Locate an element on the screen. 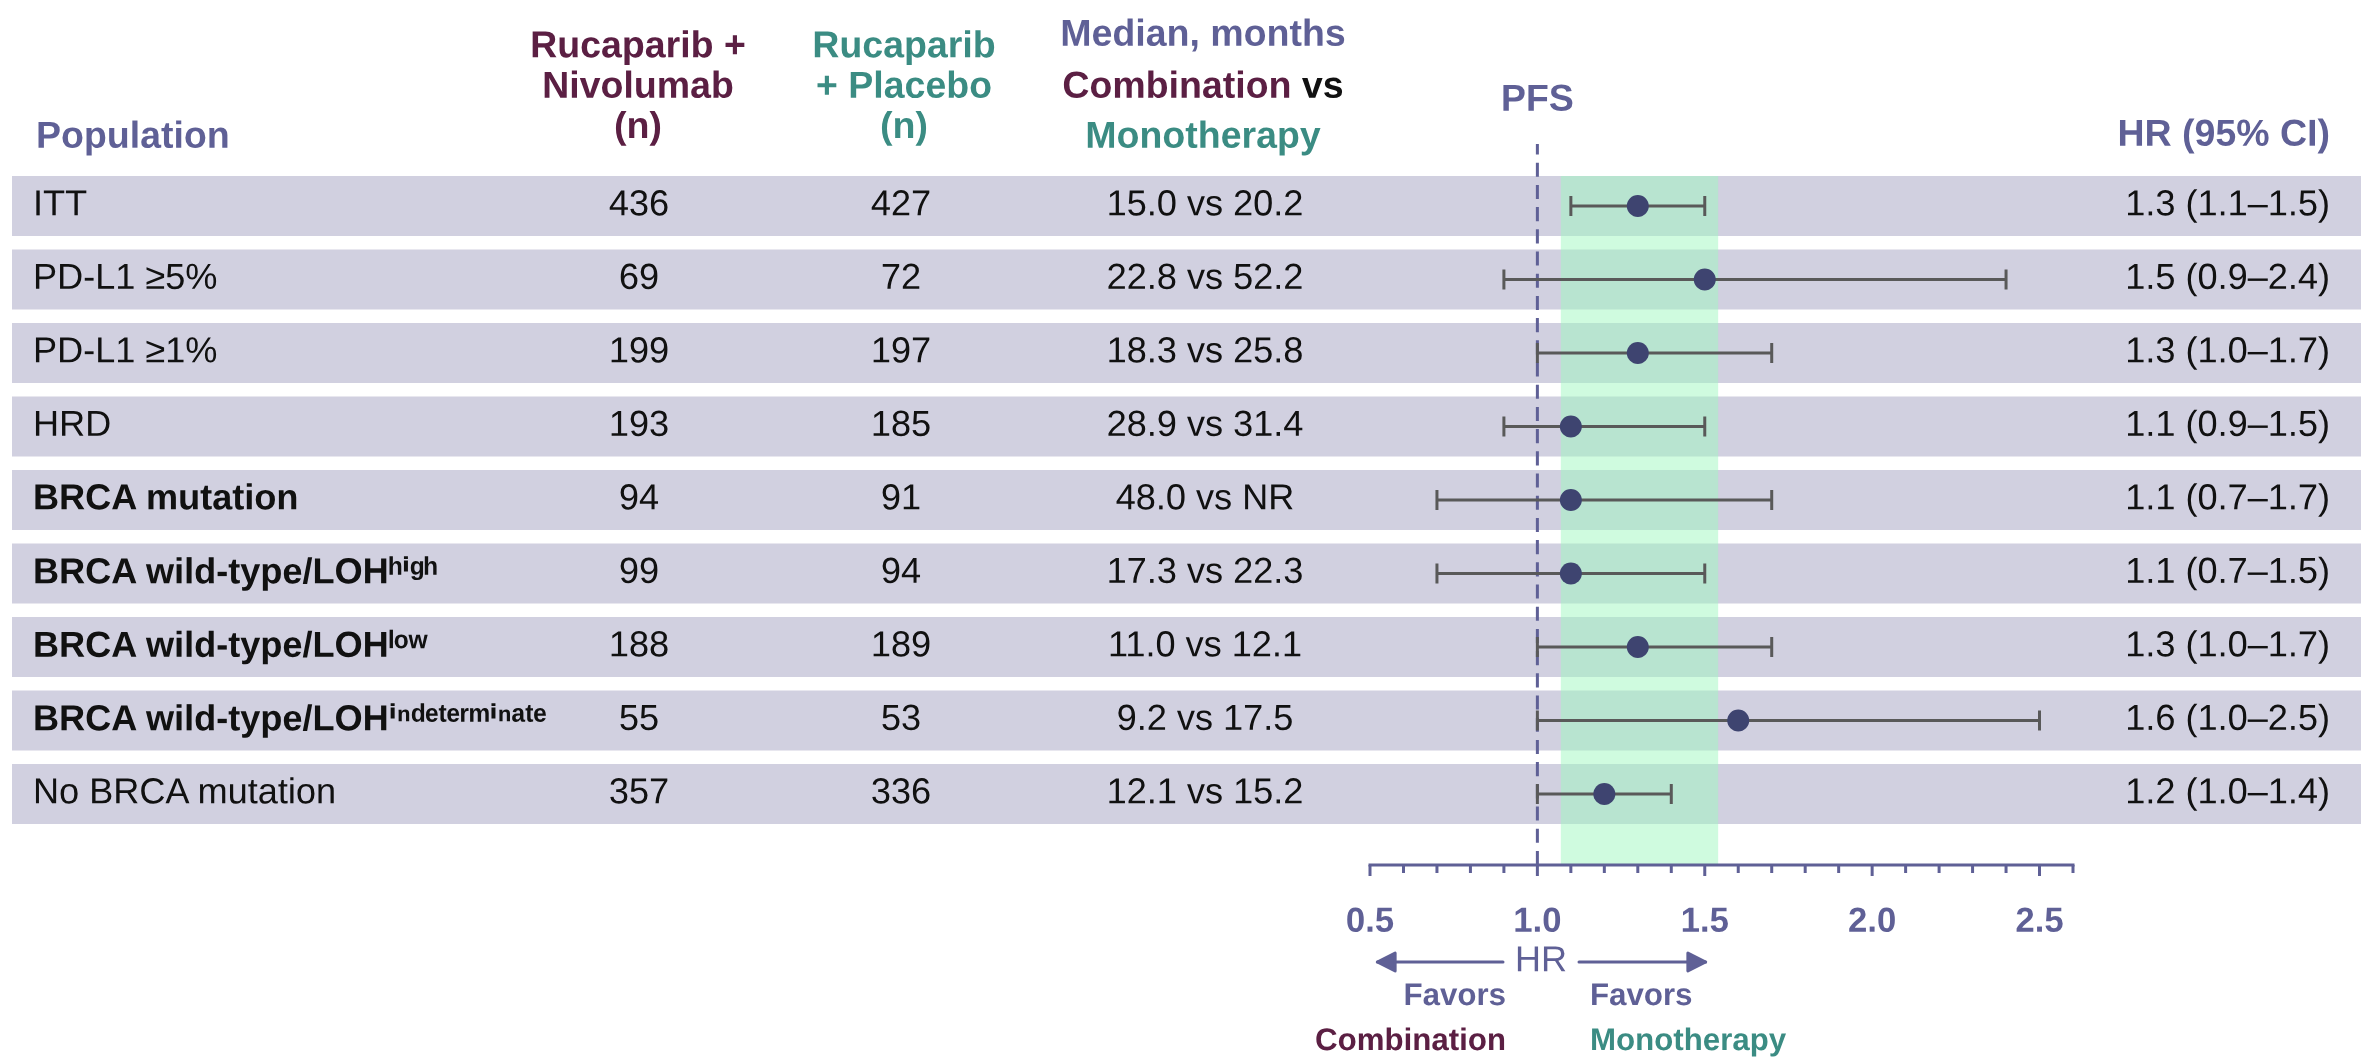  text: ITT is located at coordinates (61, 203).